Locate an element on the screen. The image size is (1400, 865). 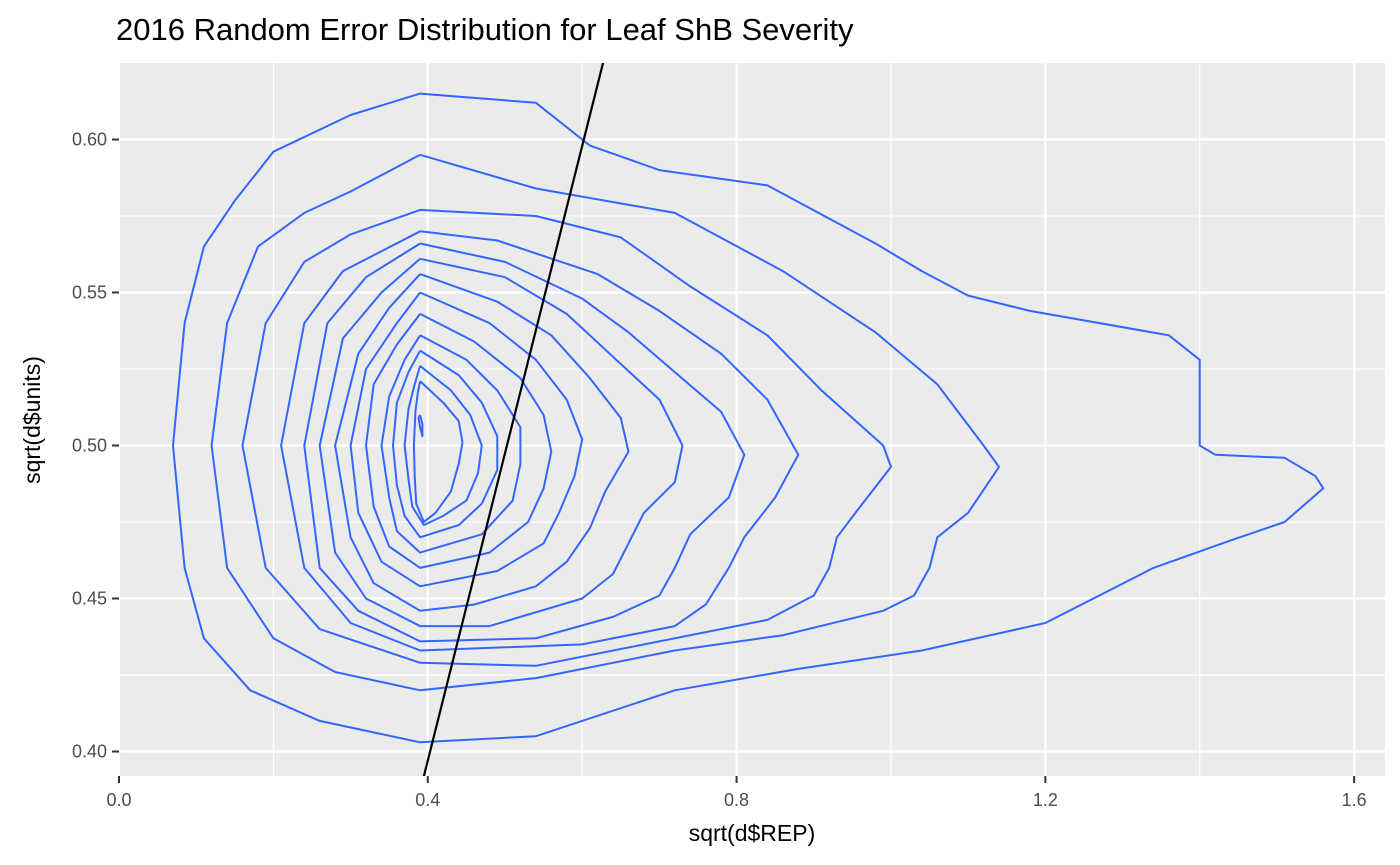
x-tick-label: 1.6 is located at coordinates (1354, 800).